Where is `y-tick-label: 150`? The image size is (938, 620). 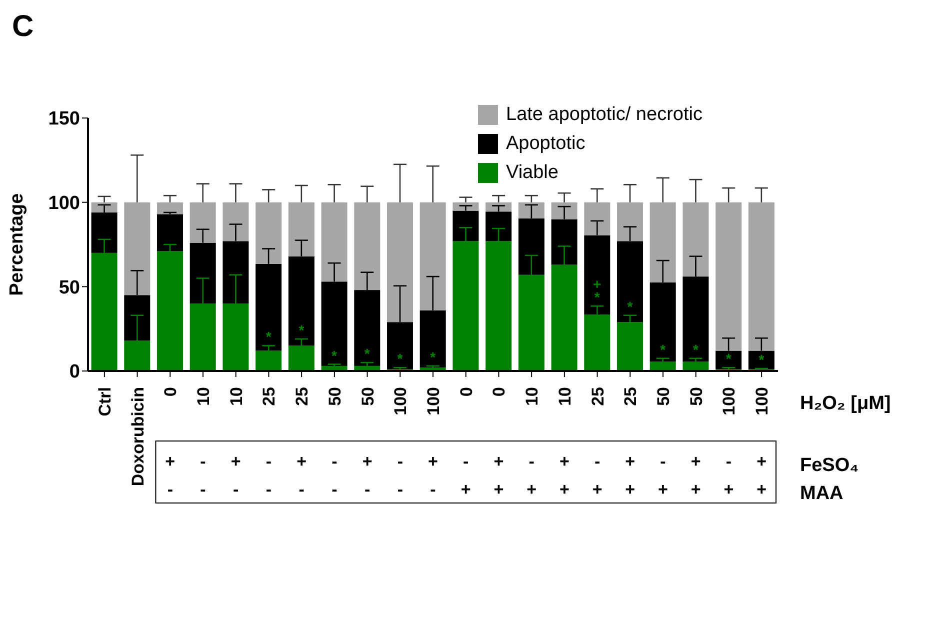
y-tick-label: 150 is located at coordinates (64, 119).